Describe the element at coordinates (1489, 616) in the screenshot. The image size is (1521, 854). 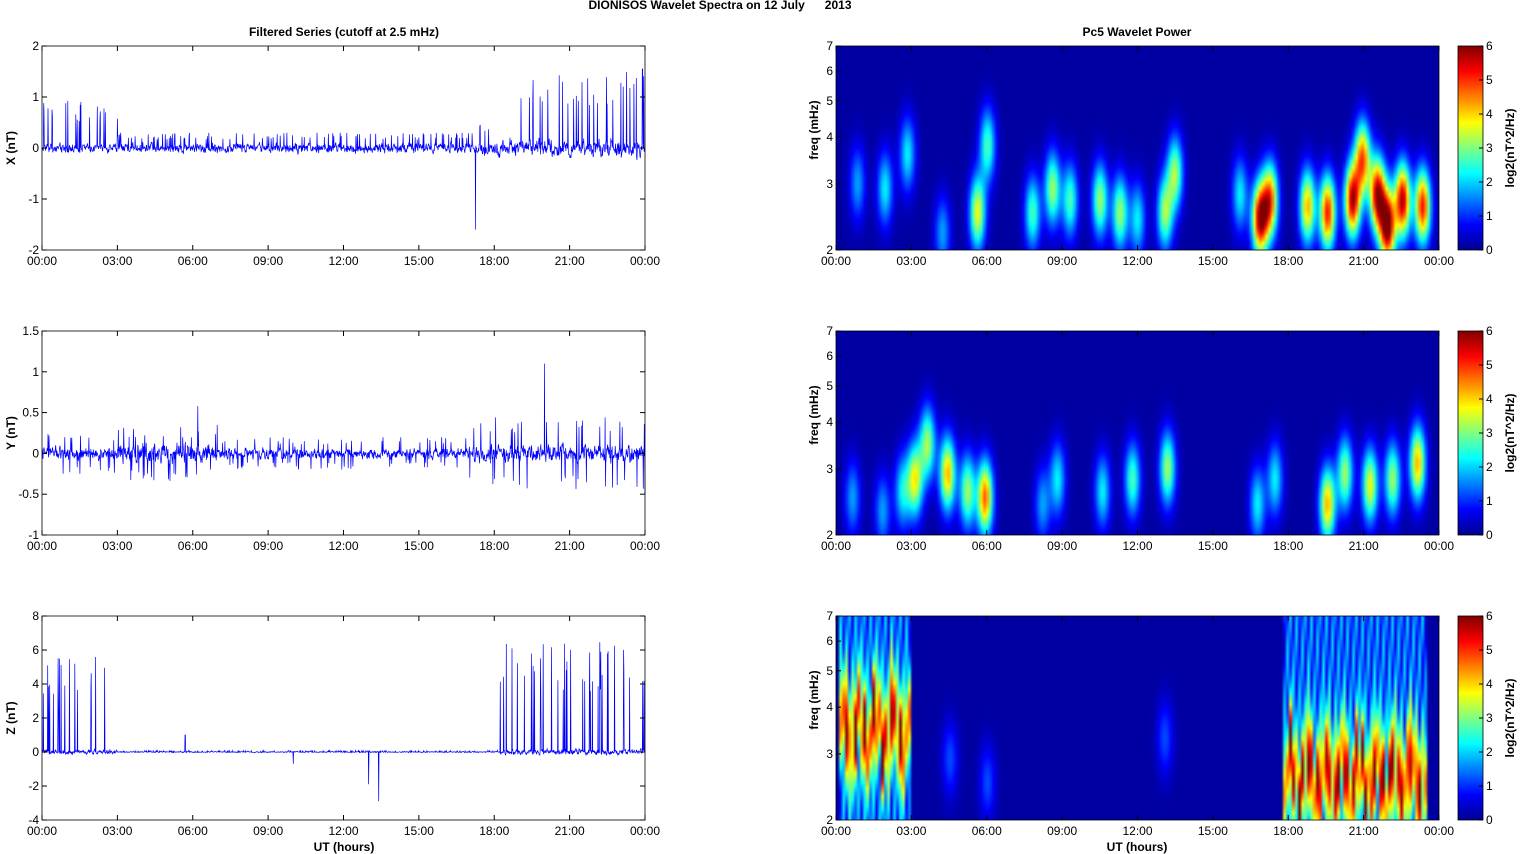
I see `colorbar-tick-label: 6` at that location.